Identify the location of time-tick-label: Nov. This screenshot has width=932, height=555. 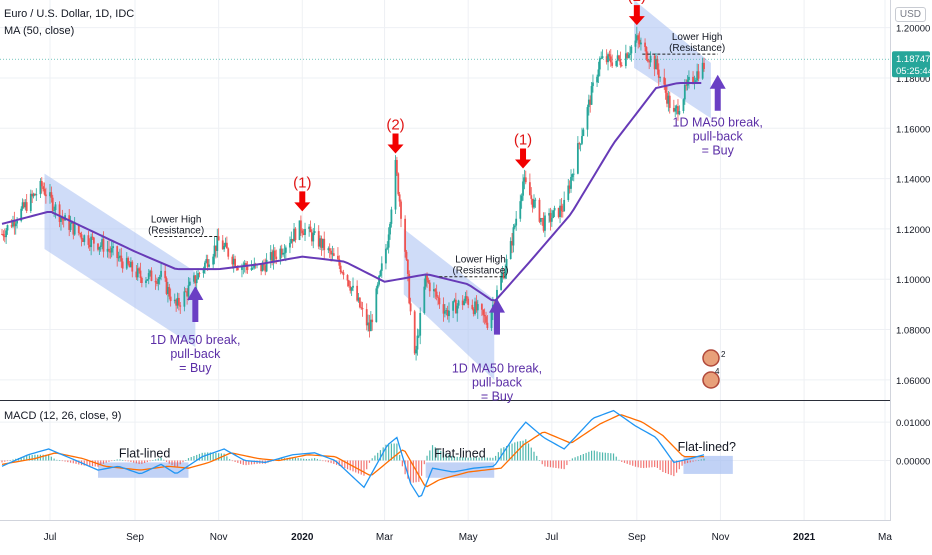
(219, 537).